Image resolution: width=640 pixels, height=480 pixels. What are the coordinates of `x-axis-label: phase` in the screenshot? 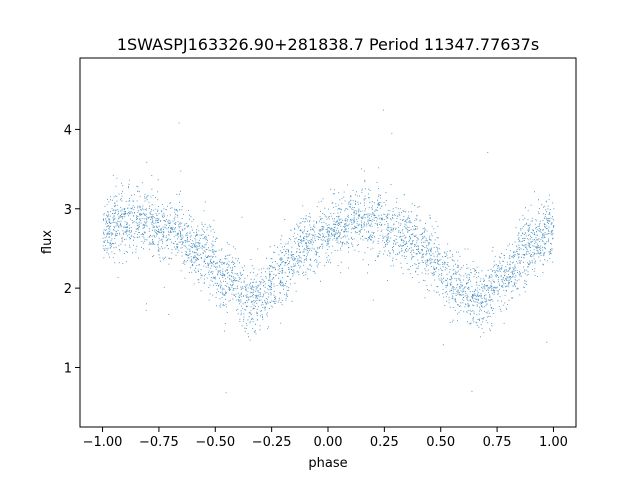 It's located at (327, 463).